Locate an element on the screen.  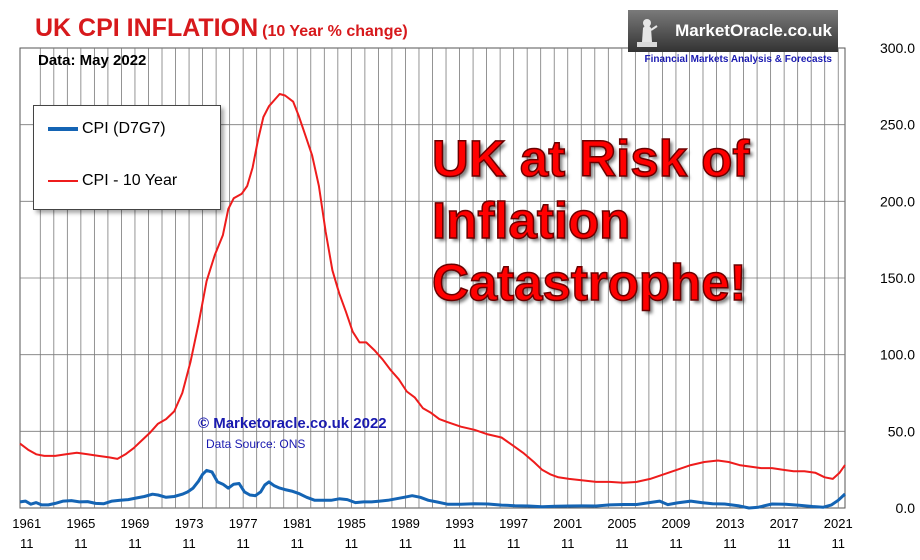
copyright-text: © Marketoracle.co.uk 2022 is located at coordinates (292, 423).